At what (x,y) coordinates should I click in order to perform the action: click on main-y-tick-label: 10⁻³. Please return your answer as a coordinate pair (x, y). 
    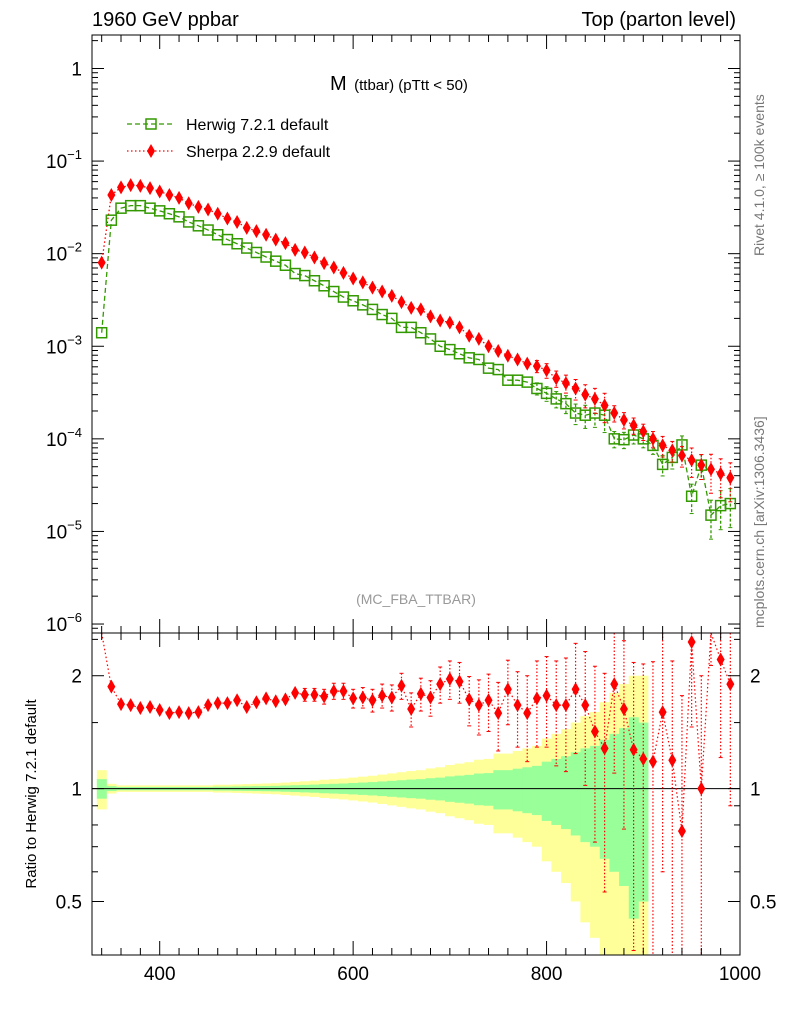
    Looking at the image, I should click on (64, 345).